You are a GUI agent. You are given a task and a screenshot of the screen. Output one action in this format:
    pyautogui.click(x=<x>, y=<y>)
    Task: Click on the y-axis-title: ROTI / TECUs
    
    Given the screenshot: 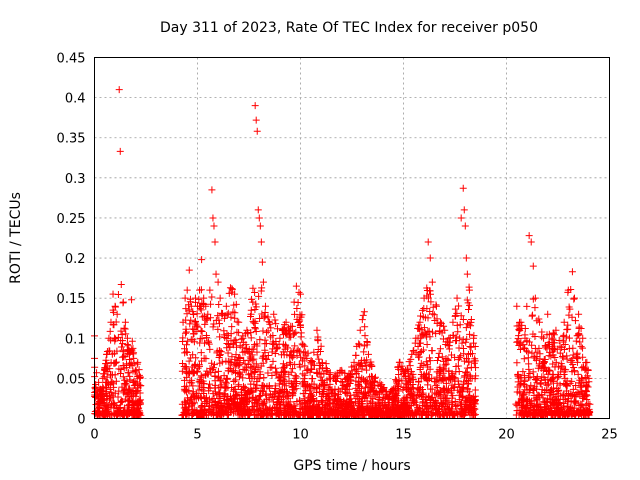 What is the action you would take?
    pyautogui.click(x=16, y=238)
    